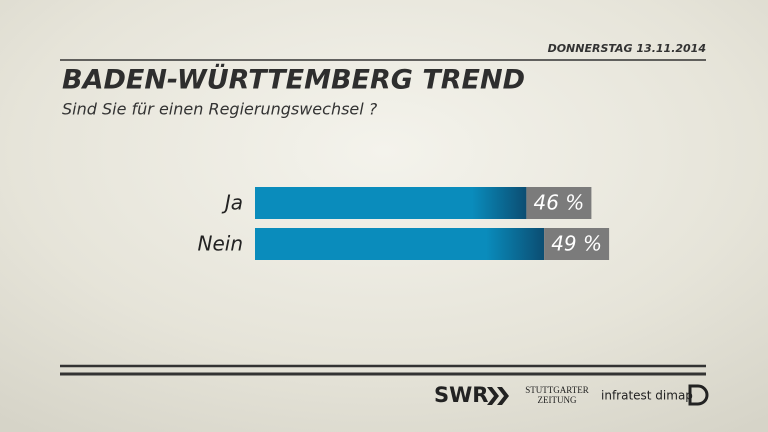  Describe the element at coordinates (221, 244) in the screenshot. I see `category-label: Nein` at that location.